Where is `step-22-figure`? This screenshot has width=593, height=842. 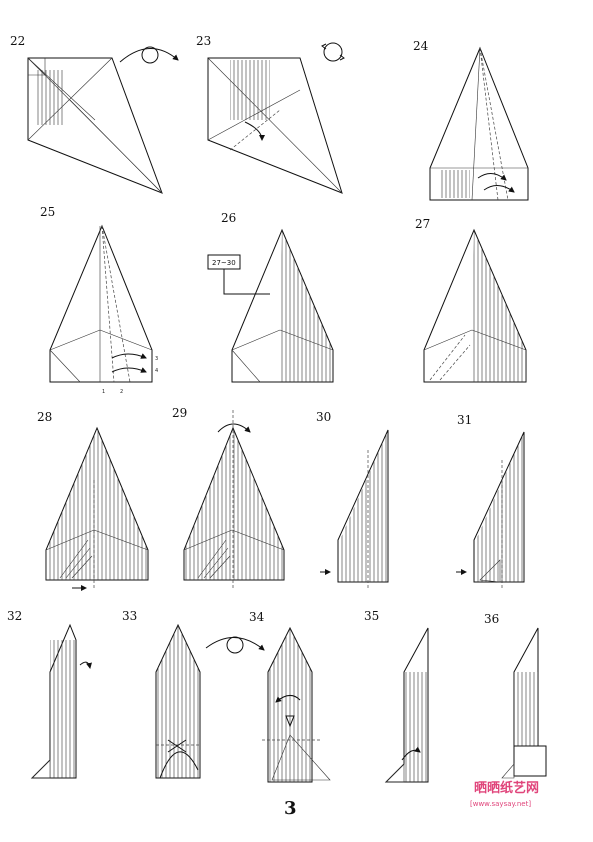 step-22-figure is located at coordinates (95, 125).